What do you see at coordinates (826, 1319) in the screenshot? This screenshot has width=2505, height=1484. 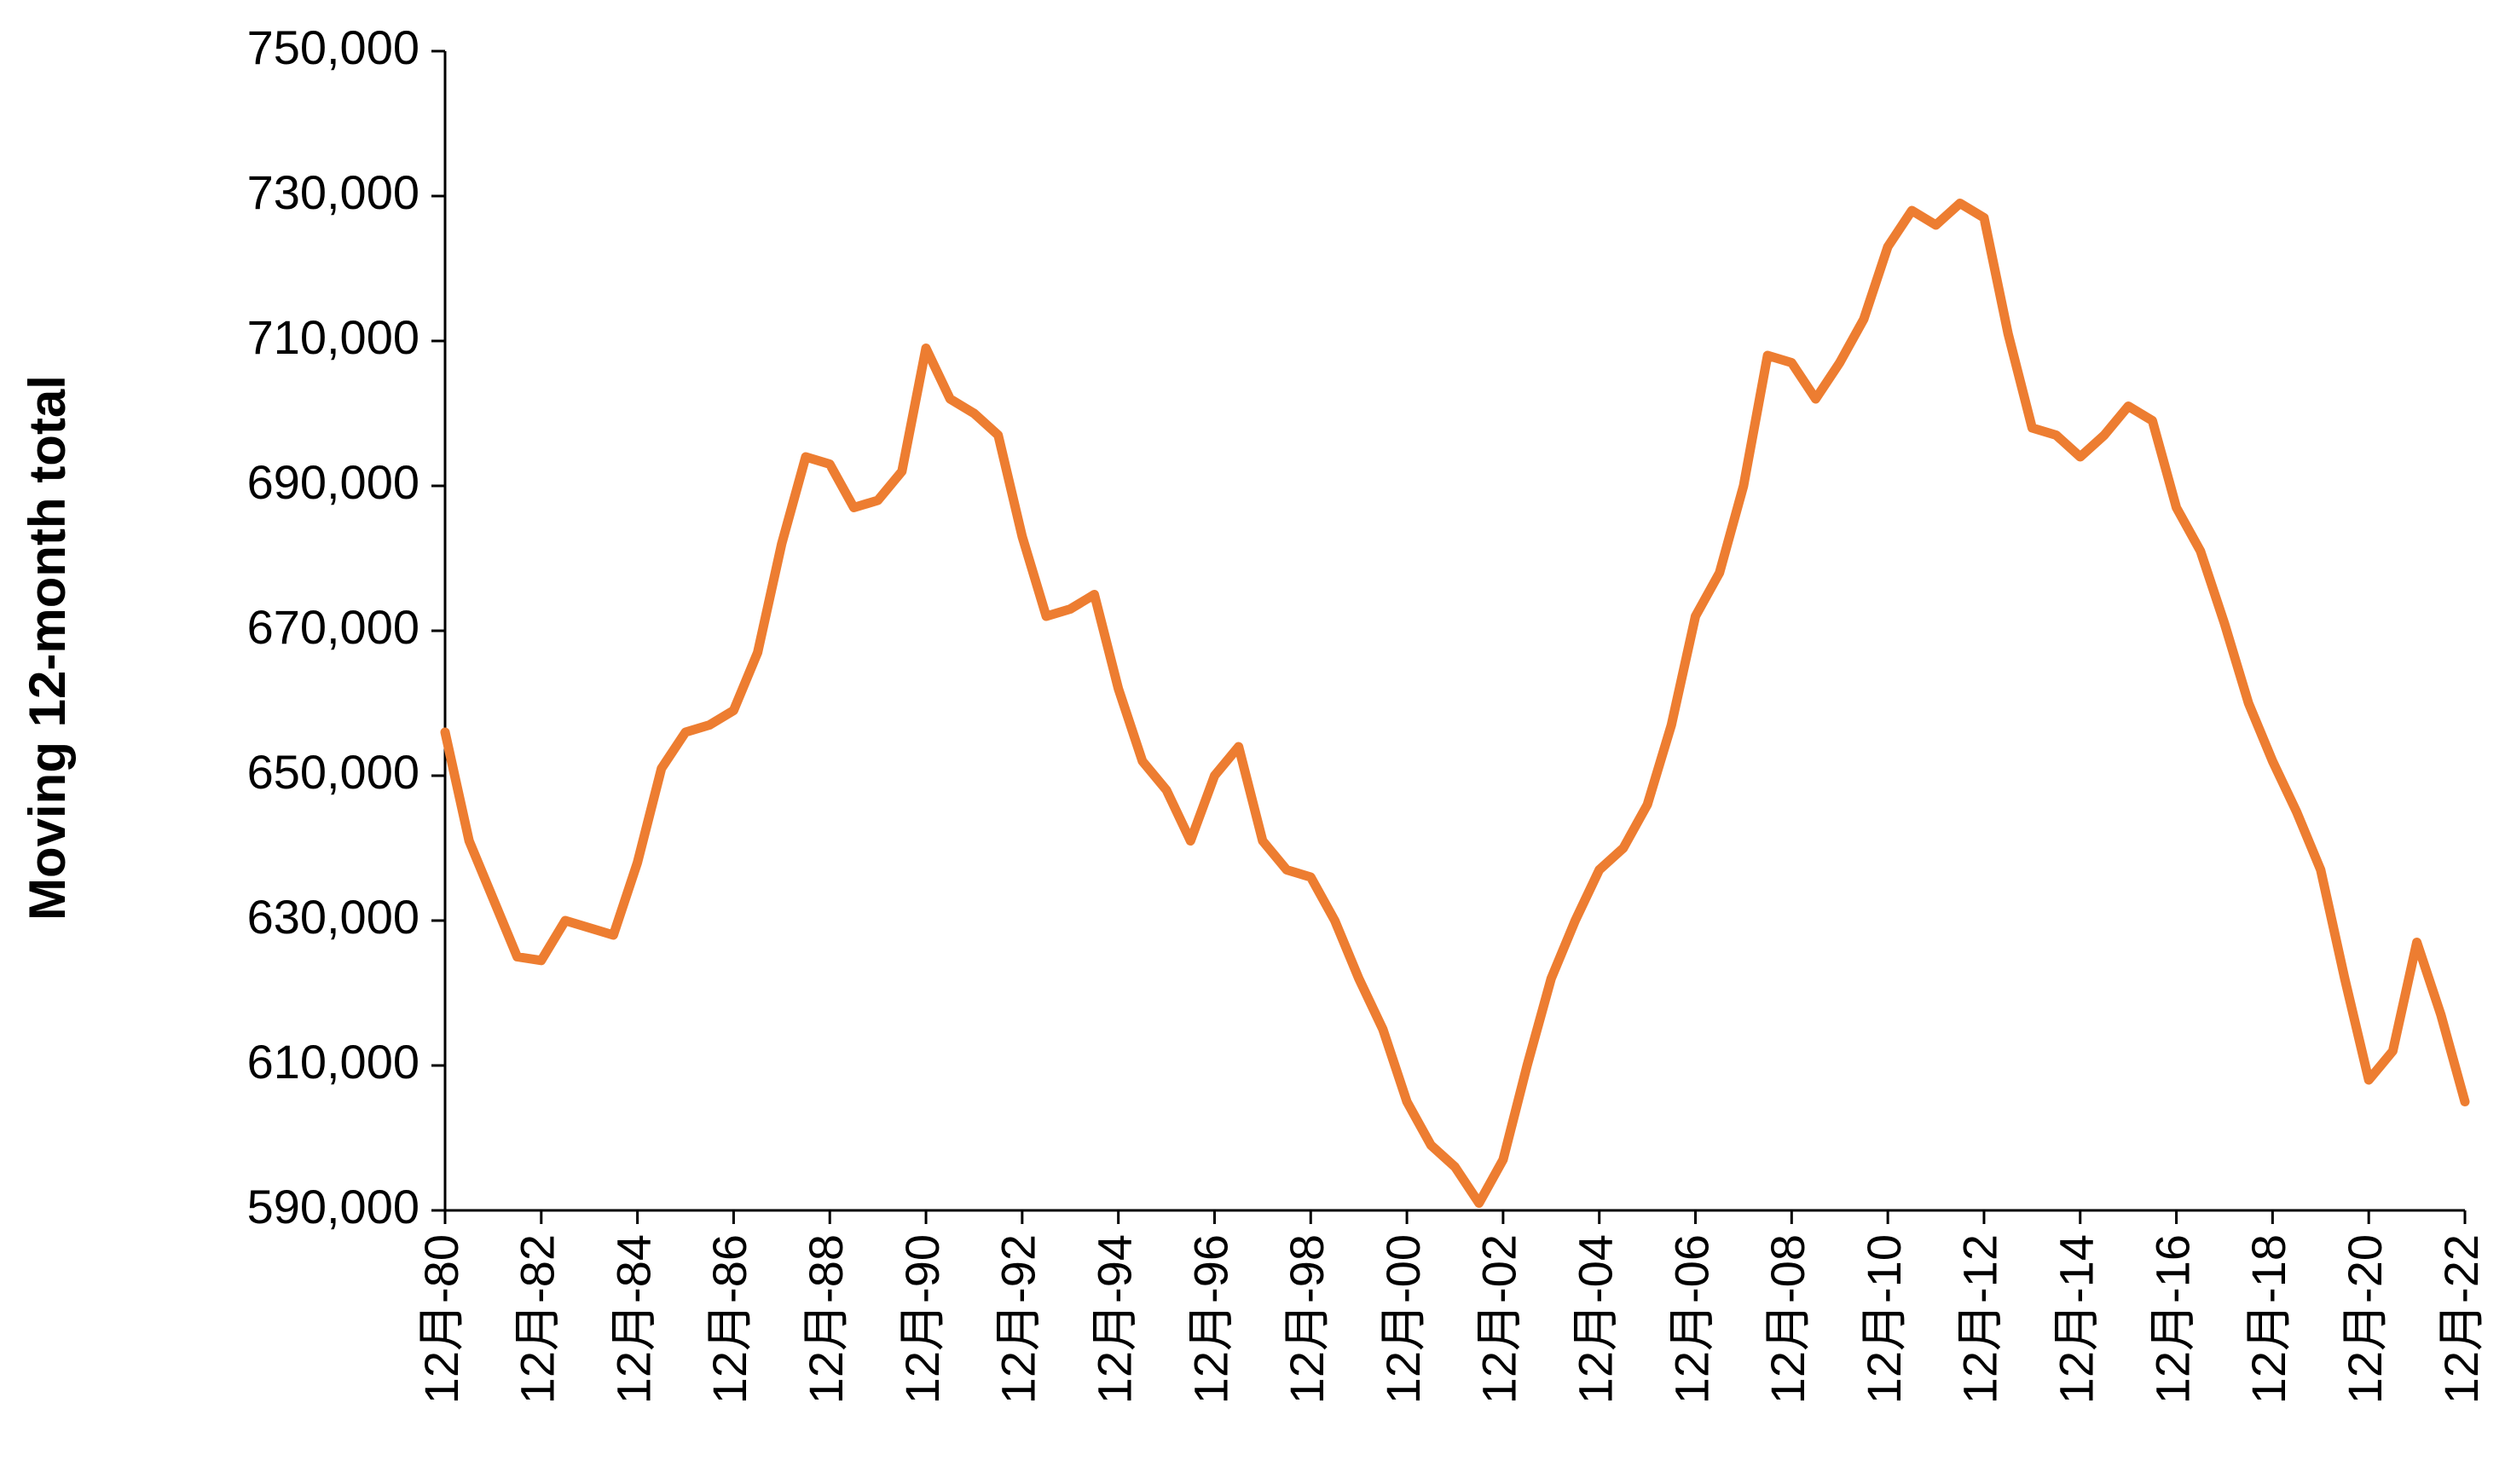 I see `x-tick-label: 12月-88` at bounding box center [826, 1319].